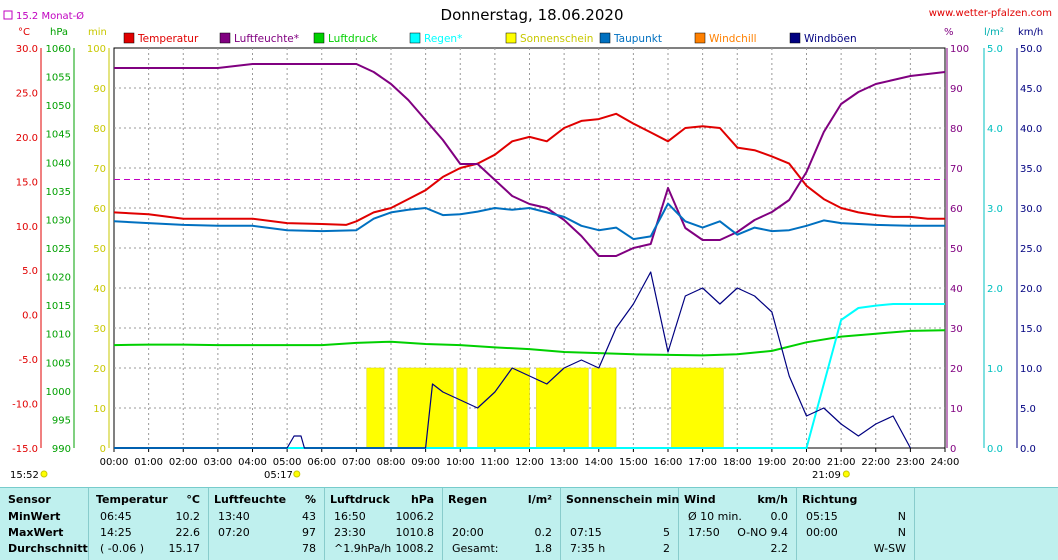 This screenshot has height=560, width=1058. Describe the element at coordinates (822, 516) in the screenshot. I see `stats-cell: 05:15` at that location.